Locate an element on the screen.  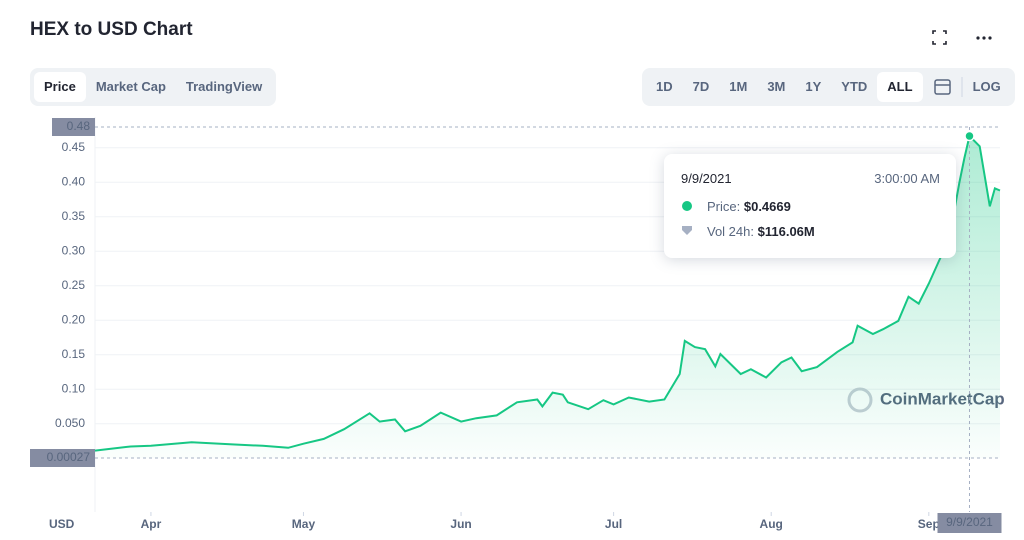
x-tick-label: Aug is located at coordinates (771, 524).